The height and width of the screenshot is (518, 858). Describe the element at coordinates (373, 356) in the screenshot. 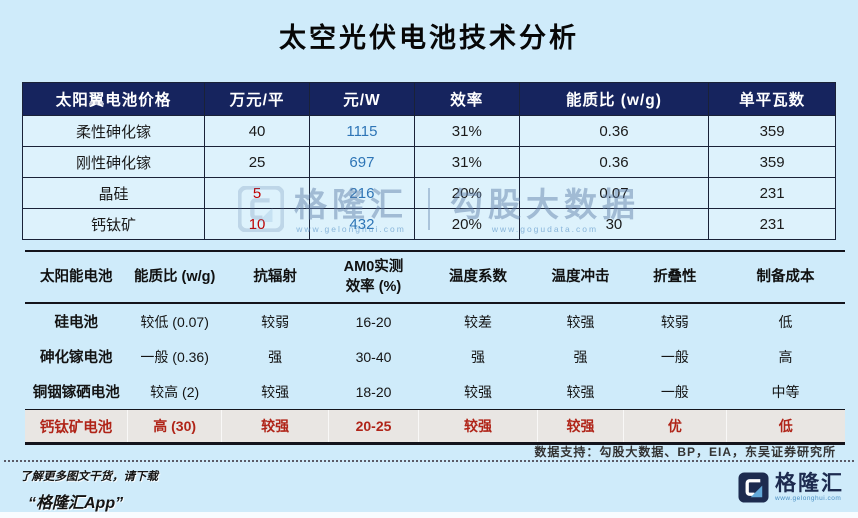

I see `table-cell: 30-40` at that location.